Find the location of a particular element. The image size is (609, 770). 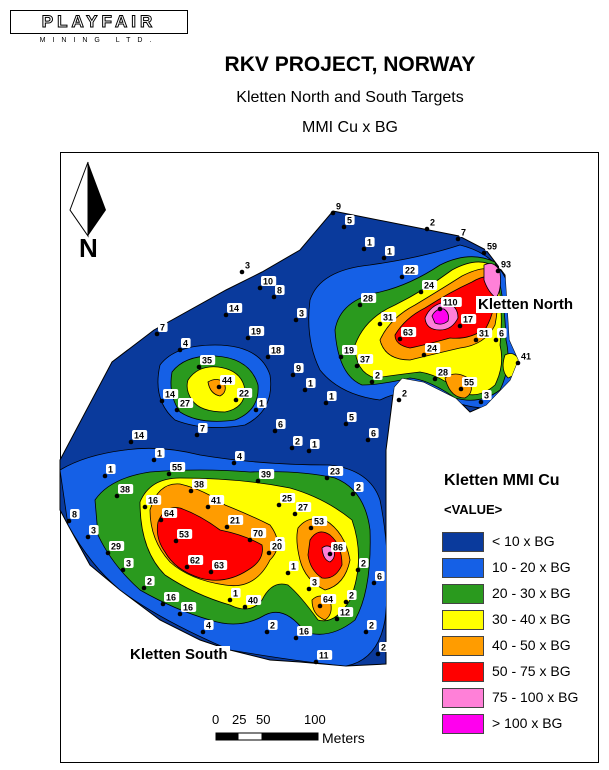

sample-point: 27 is located at coordinates (302, 509).